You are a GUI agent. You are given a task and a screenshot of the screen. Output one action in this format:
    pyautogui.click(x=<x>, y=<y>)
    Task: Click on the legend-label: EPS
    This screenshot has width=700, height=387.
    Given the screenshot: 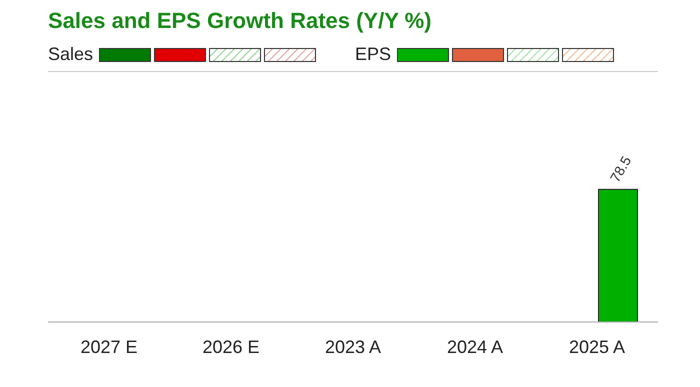 What is the action you would take?
    pyautogui.click(x=373, y=54)
    